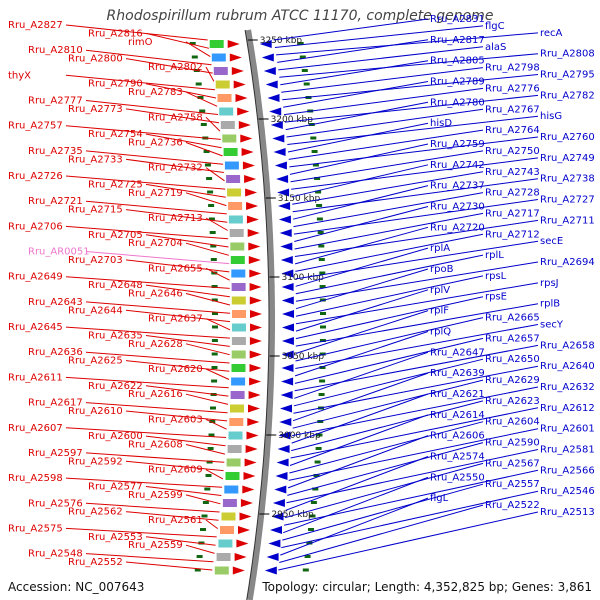  I want to click on left-gene-label: Rru_A2655, so click(175, 268).